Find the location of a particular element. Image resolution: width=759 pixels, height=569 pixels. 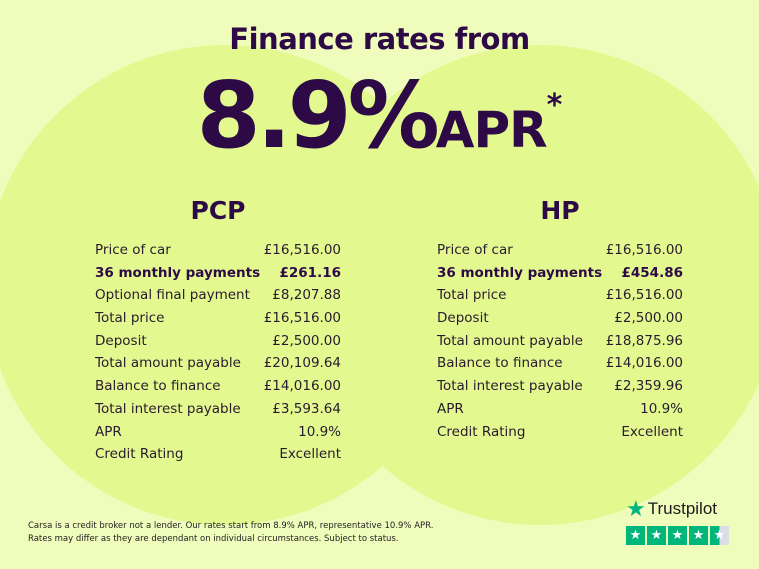

hp-heading: HP is located at coordinates (560, 210).